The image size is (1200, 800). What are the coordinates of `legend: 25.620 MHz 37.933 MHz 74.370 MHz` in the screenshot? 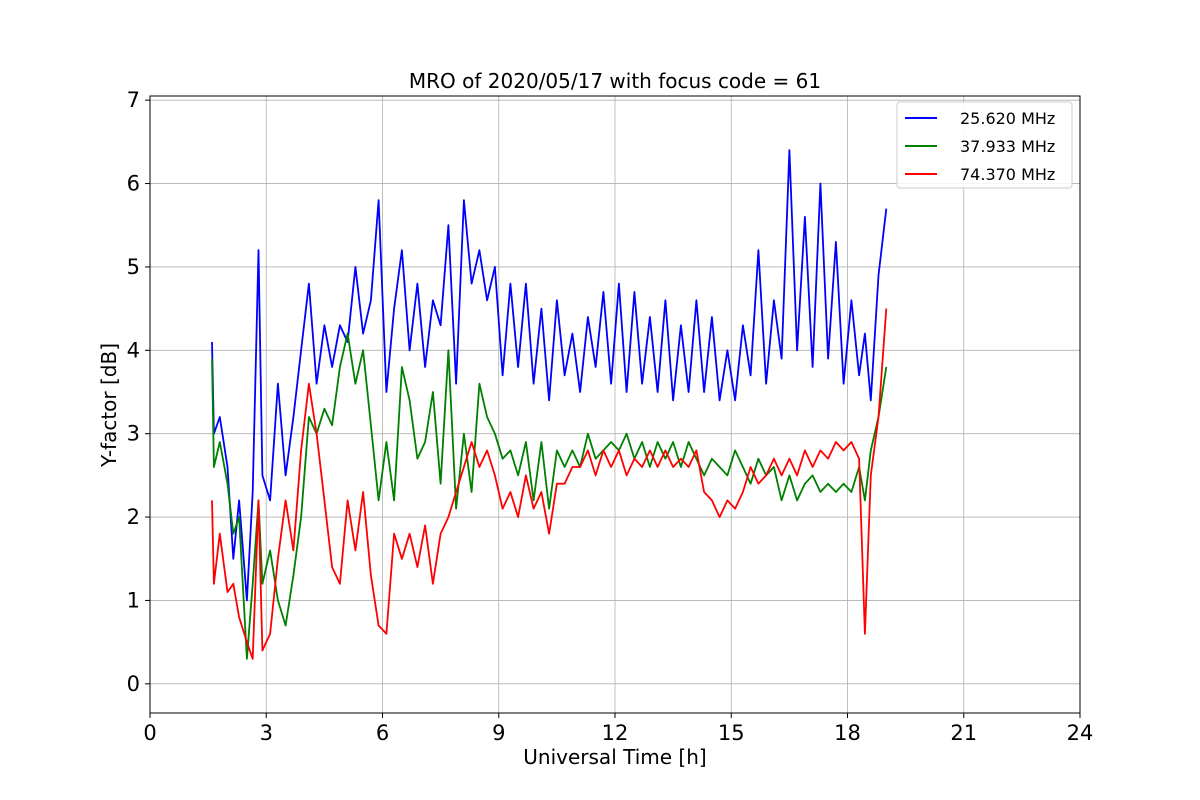 It's located at (984, 145).